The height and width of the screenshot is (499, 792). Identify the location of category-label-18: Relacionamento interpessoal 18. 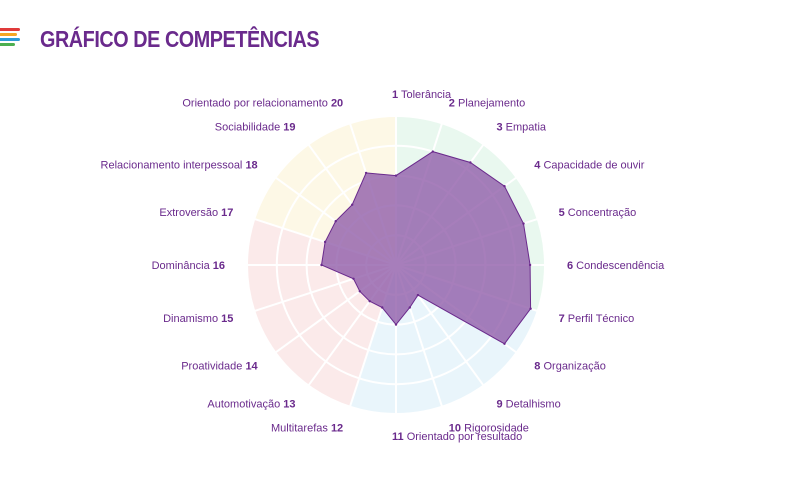
(179, 166).